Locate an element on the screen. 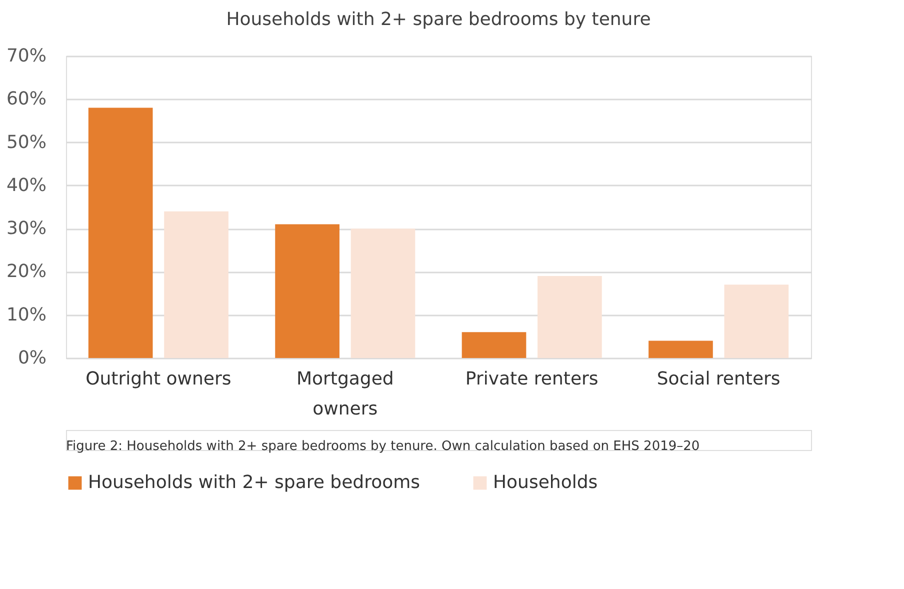 The height and width of the screenshot is (589, 904). y-tick-label: 0% is located at coordinates (32, 358).